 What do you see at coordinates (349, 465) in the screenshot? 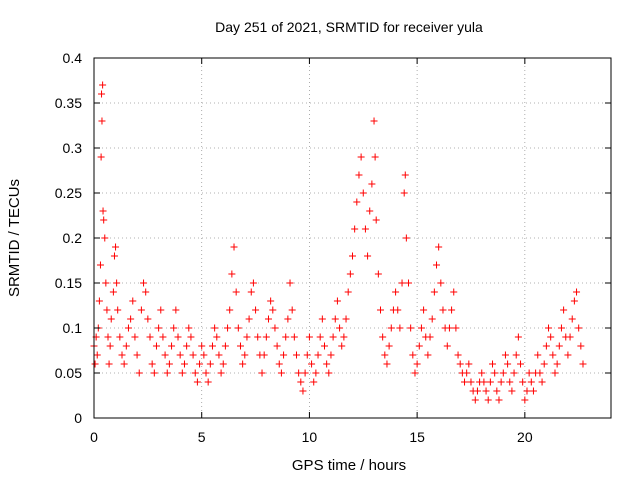
I see `x-axis-label: GPS time / hours` at bounding box center [349, 465].